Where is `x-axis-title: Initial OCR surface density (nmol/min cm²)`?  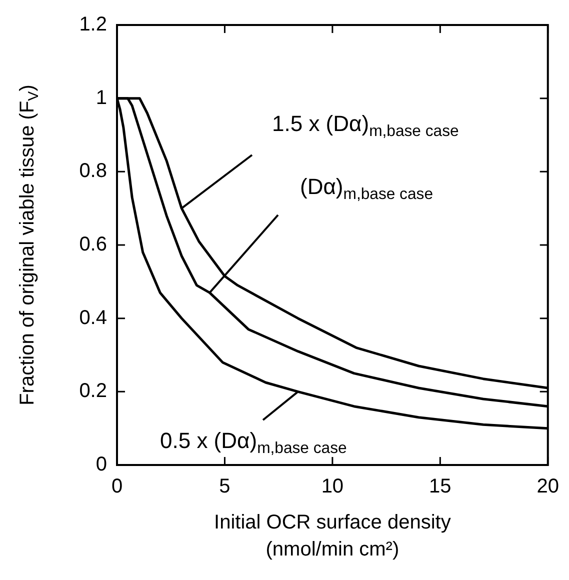 x-axis-title: Initial OCR surface density (nmol/min cm²) is located at coordinates (332, 536).